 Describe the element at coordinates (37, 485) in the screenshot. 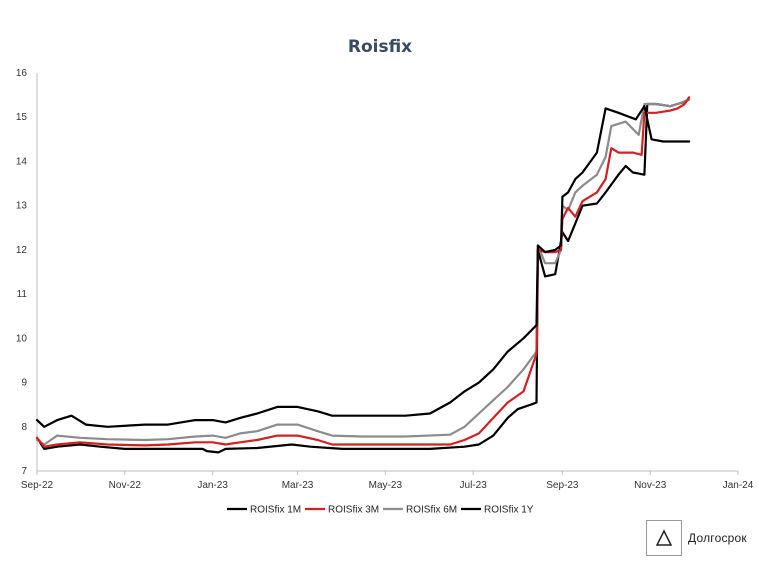

I see `x-tick-label: Sep-22` at that location.